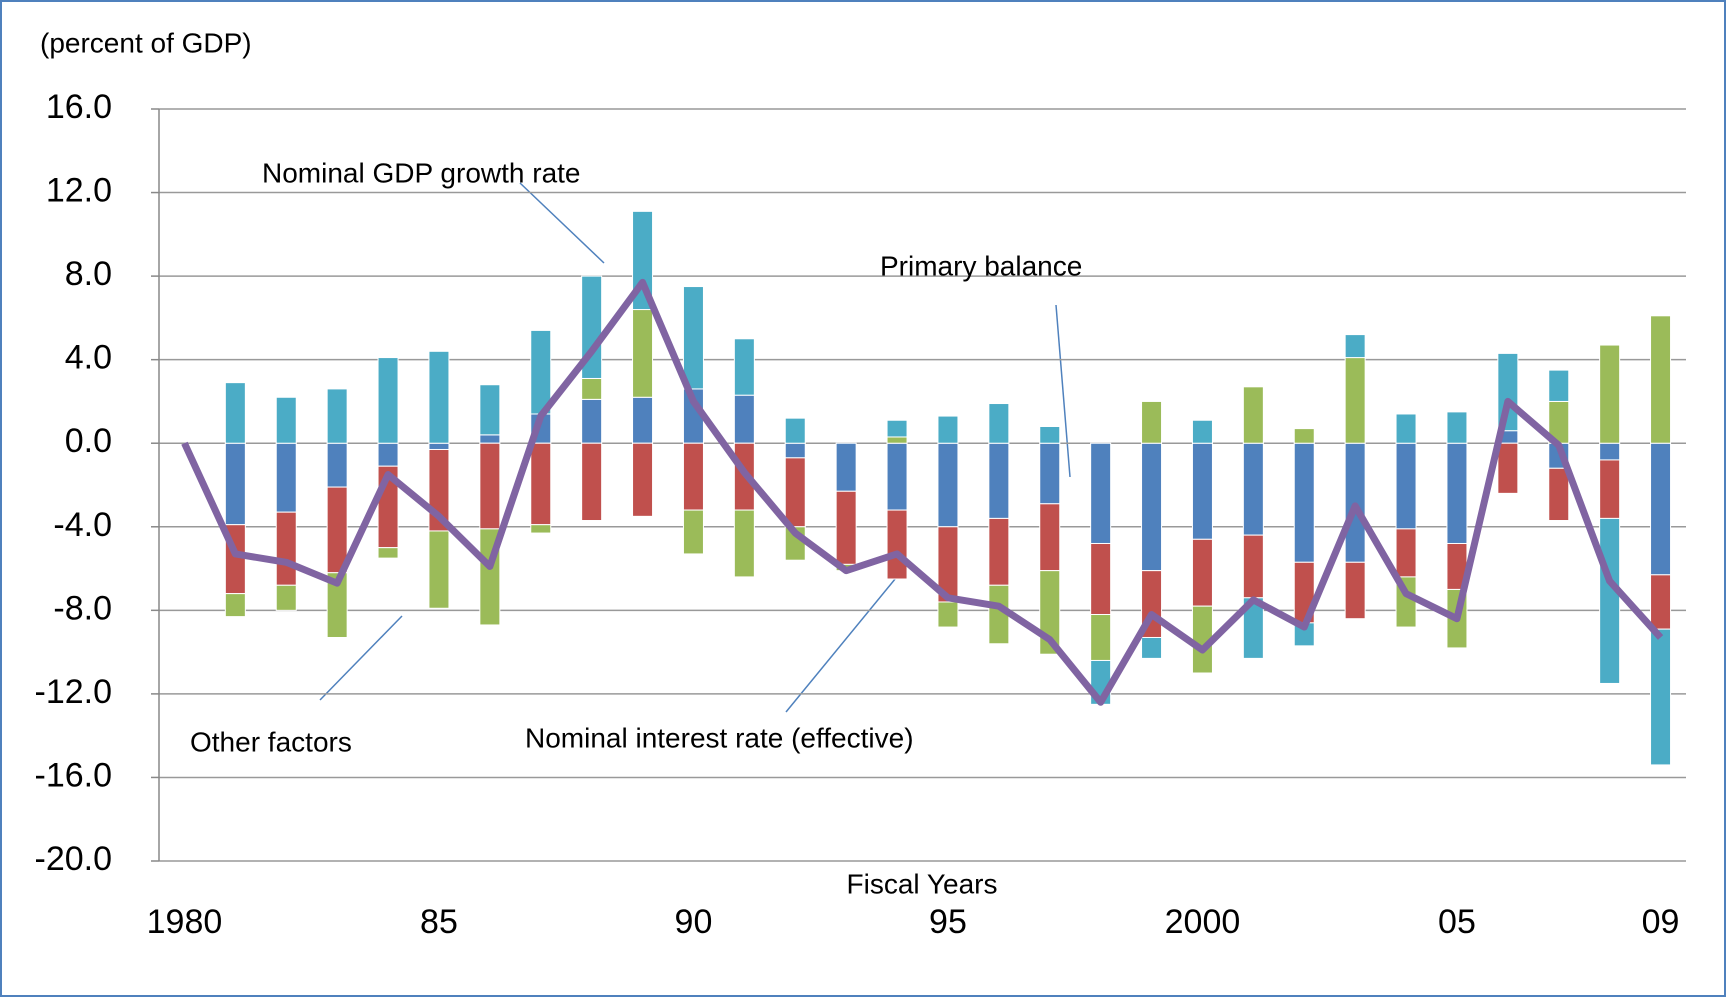 The height and width of the screenshot is (997, 1726). I want to click on y-tick-label: 12.0, so click(79, 191).